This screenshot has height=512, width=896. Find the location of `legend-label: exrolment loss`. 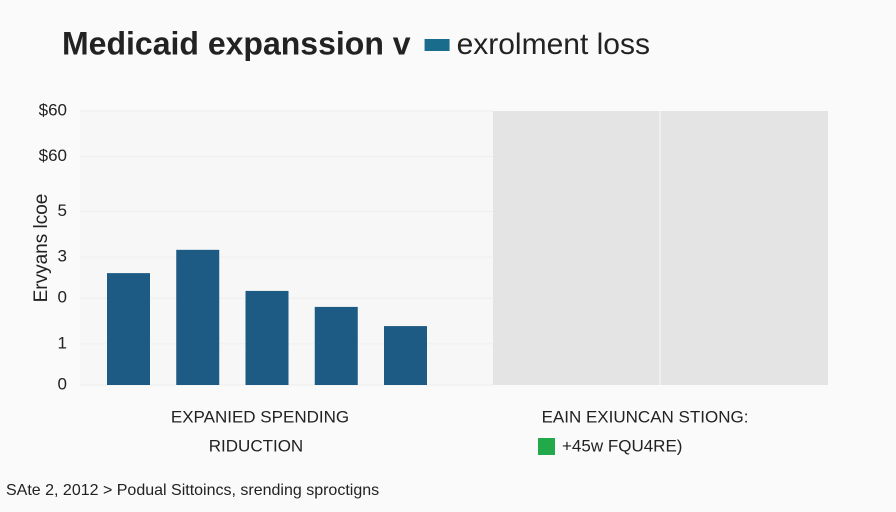

legend-label: exrolment loss is located at coordinates (553, 44).